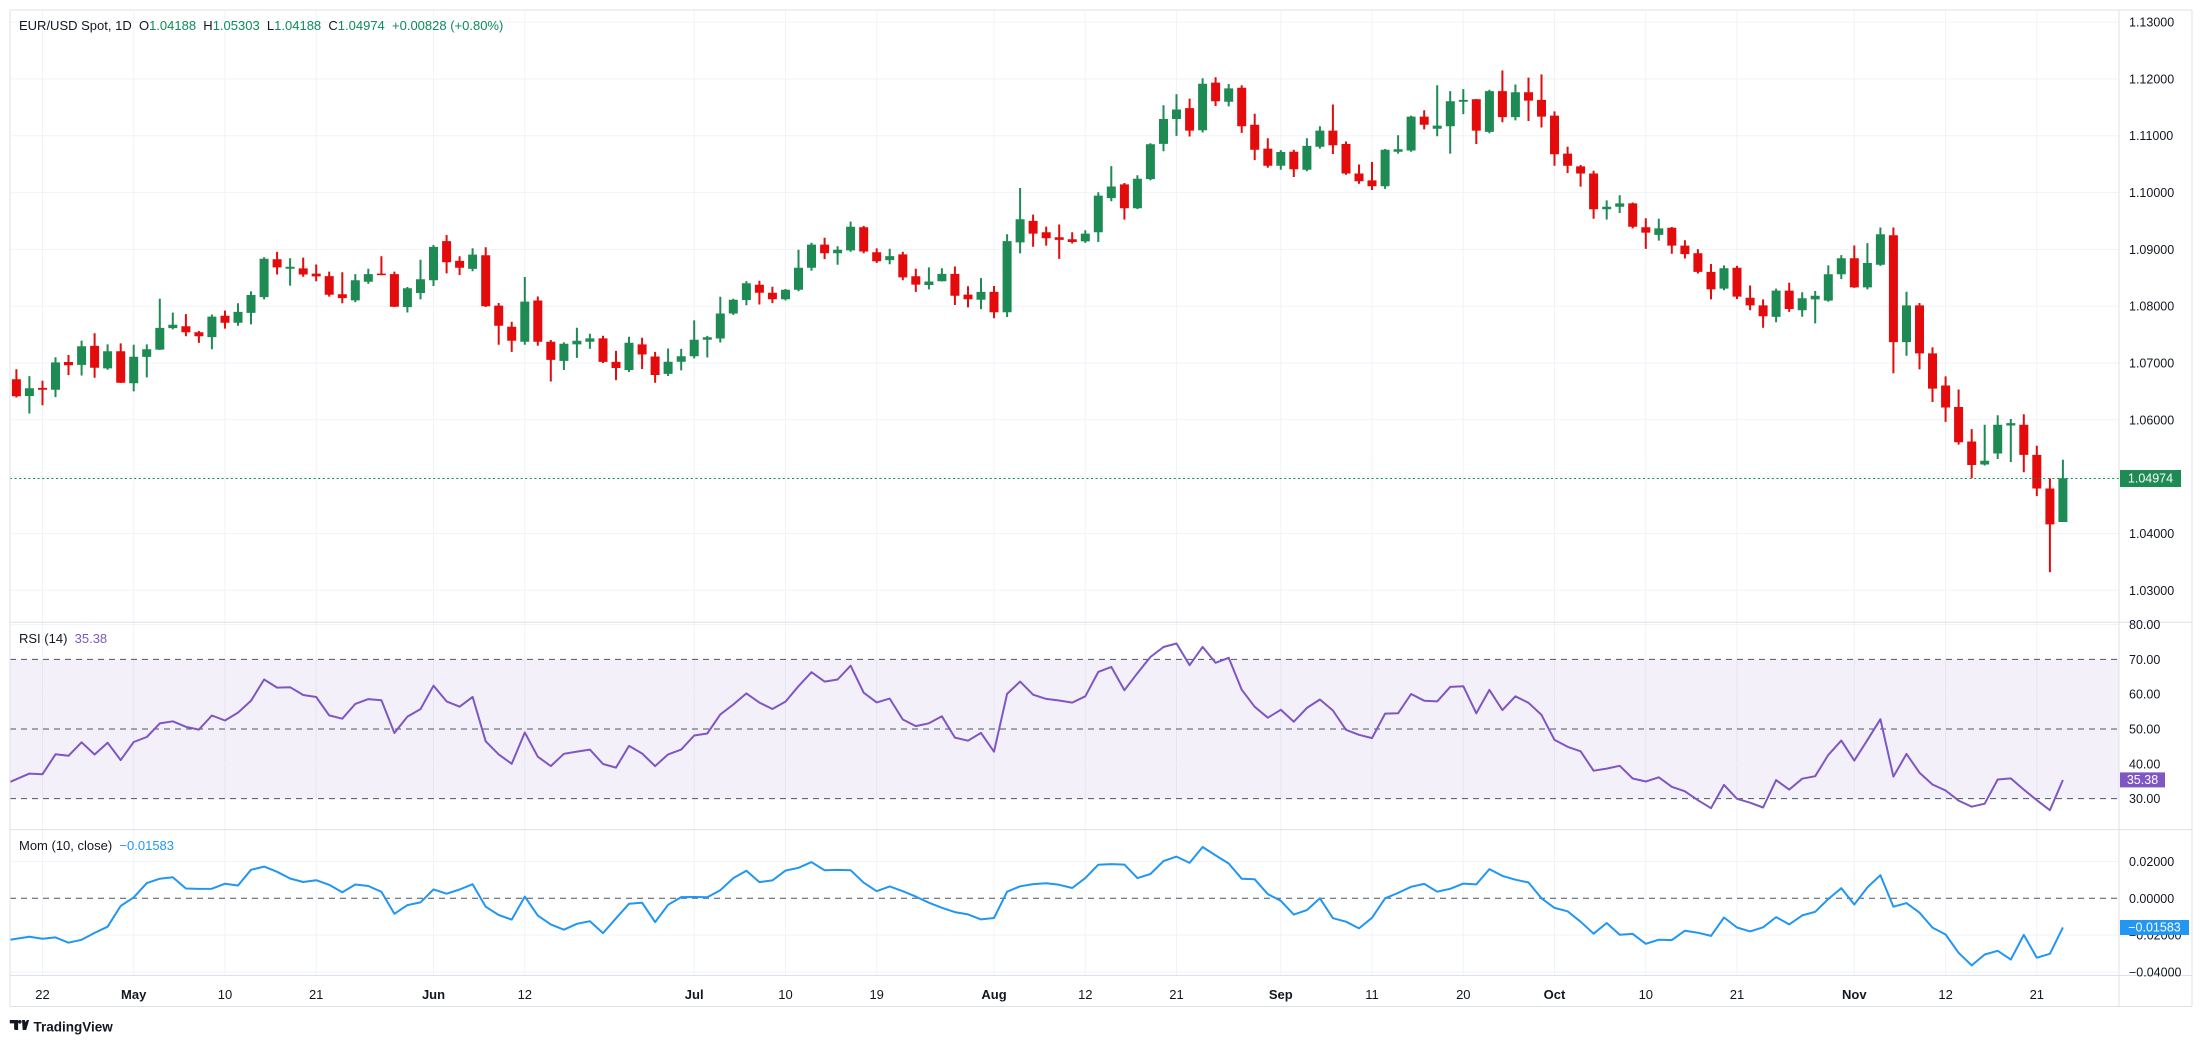 The image size is (2203, 1043). What do you see at coordinates (2151, 250) in the screenshot?
I see `svg-text: 1.09000` at bounding box center [2151, 250].